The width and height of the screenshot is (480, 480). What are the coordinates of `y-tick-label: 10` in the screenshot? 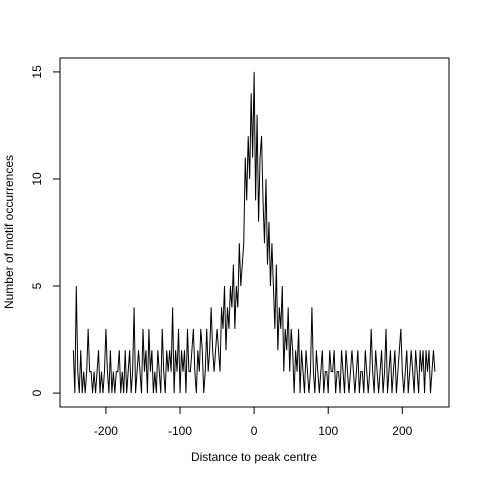 It's located at (37, 179).